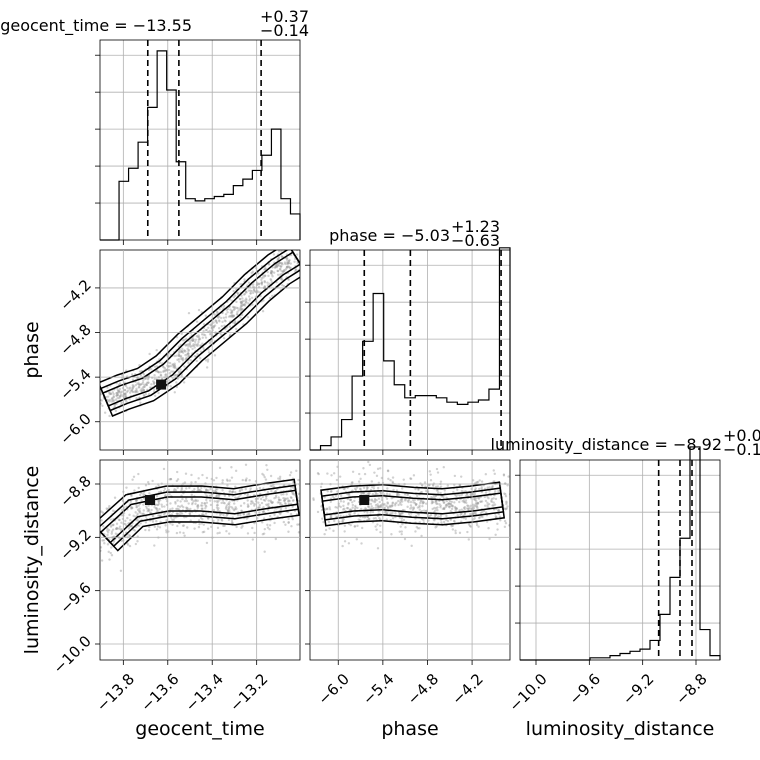  I want to click on x-tick-label-phase: −4.2, so click(467, 689).